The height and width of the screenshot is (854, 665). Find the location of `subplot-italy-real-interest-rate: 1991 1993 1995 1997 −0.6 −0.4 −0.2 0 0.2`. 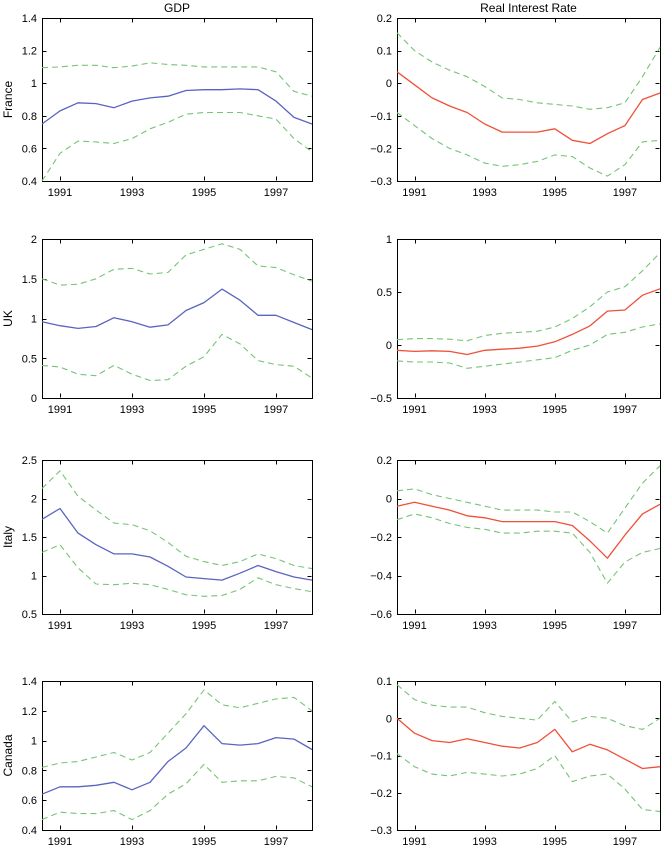

subplot-italy-real-interest-rate: 1991 1993 1995 1997 −0.6 −0.4 −0.2 0 0.2 is located at coordinates (498, 537).